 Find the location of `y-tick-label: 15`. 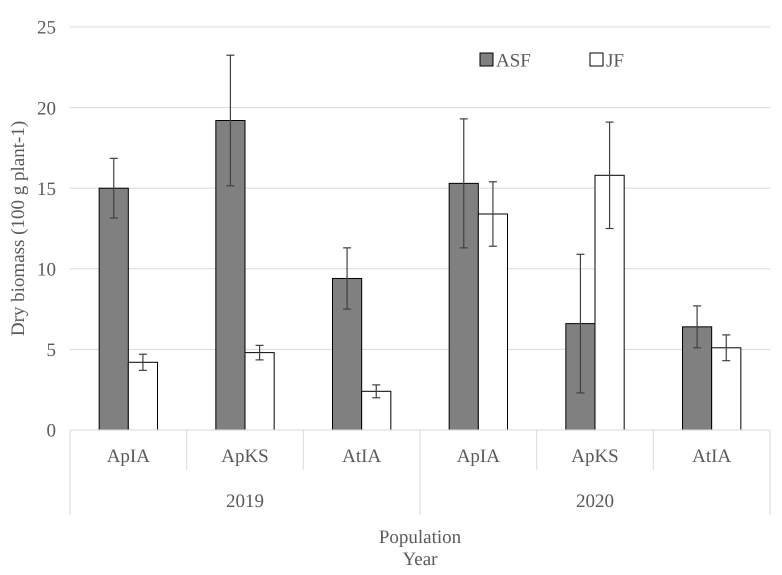

y-tick-label: 15 is located at coordinates (46, 189).